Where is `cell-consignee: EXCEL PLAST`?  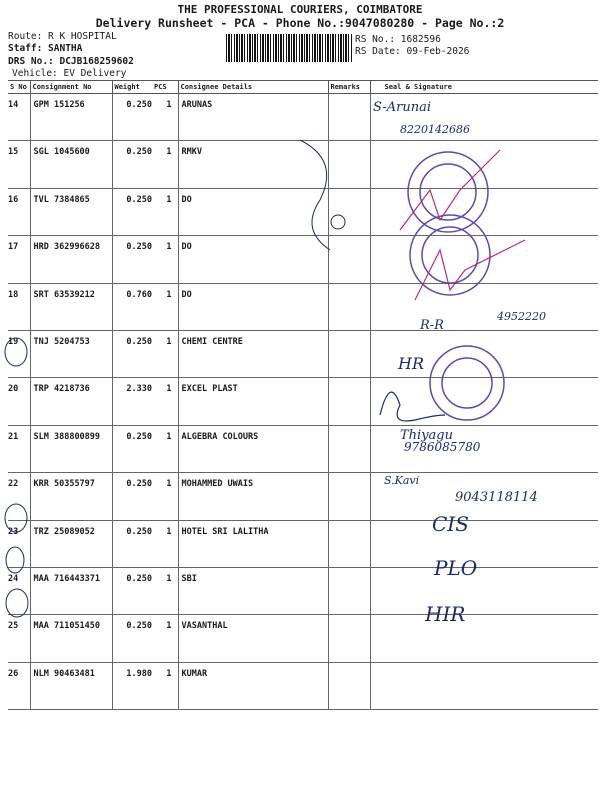
cell-consignee: EXCEL PLAST is located at coordinates (252, 401).